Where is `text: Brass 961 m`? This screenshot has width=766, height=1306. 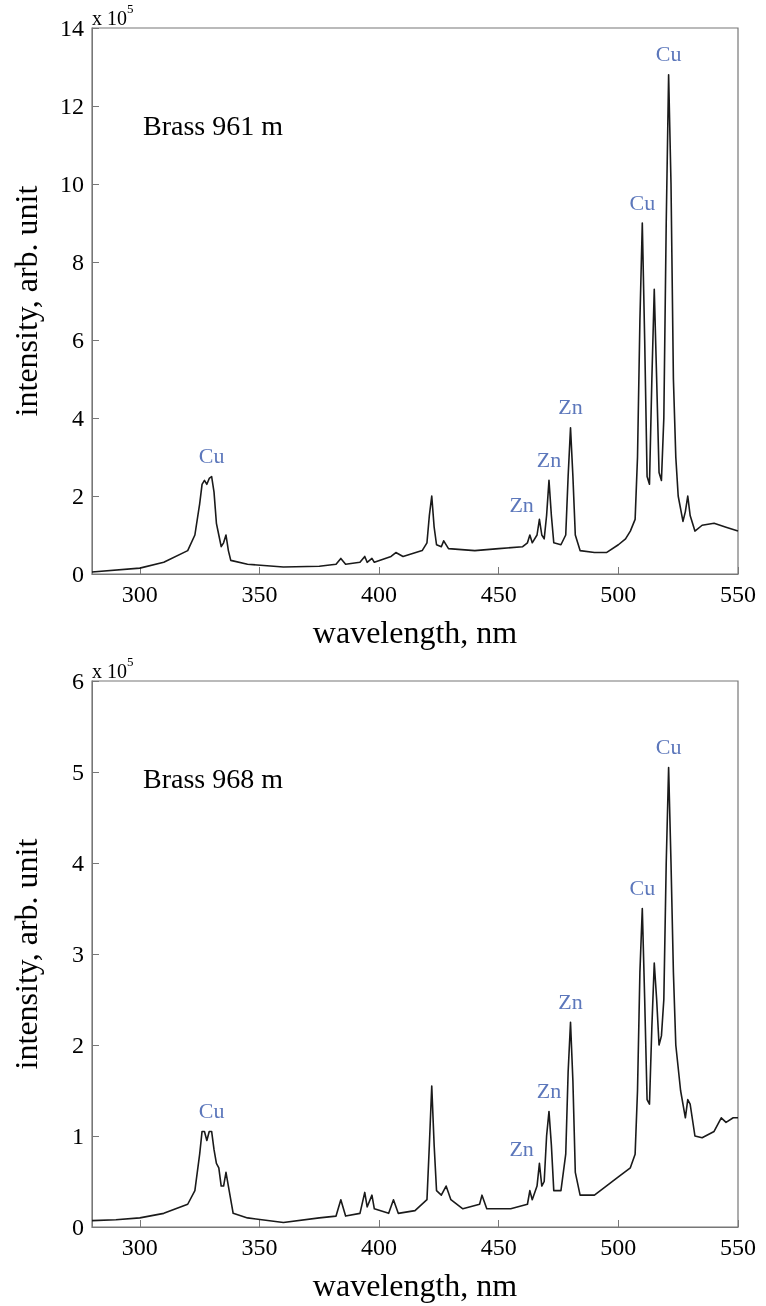
text: Brass 961 m is located at coordinates (213, 125).